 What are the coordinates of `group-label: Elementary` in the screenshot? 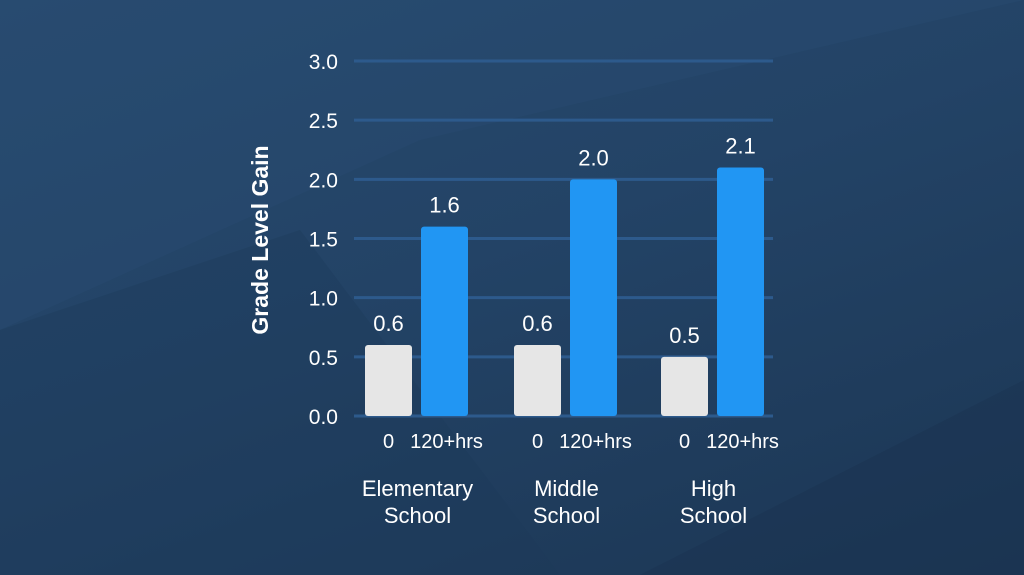 It's located at (417, 488).